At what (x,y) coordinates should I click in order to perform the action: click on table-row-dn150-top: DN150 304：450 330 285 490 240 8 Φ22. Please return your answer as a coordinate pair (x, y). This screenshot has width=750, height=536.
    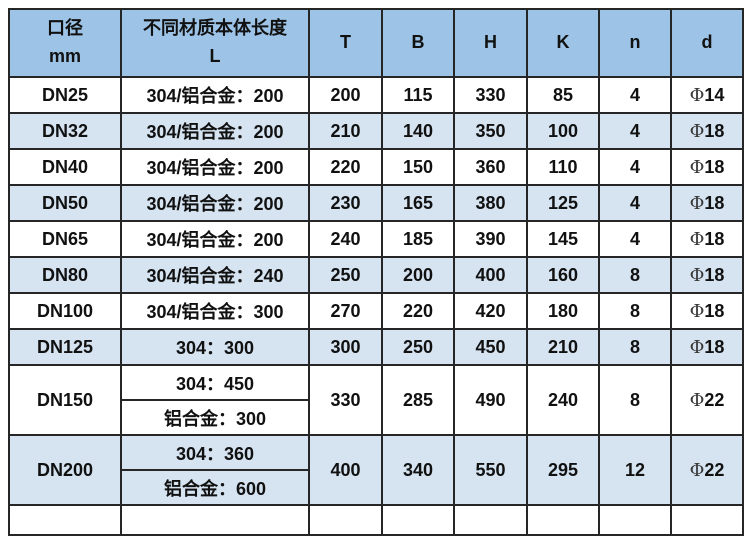
    Looking at the image, I should click on (376, 400).